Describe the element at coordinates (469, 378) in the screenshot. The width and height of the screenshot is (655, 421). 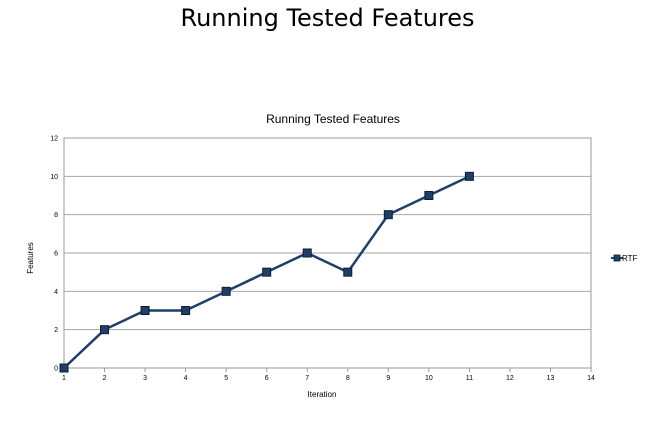
I see `x-tick-label: 11` at that location.